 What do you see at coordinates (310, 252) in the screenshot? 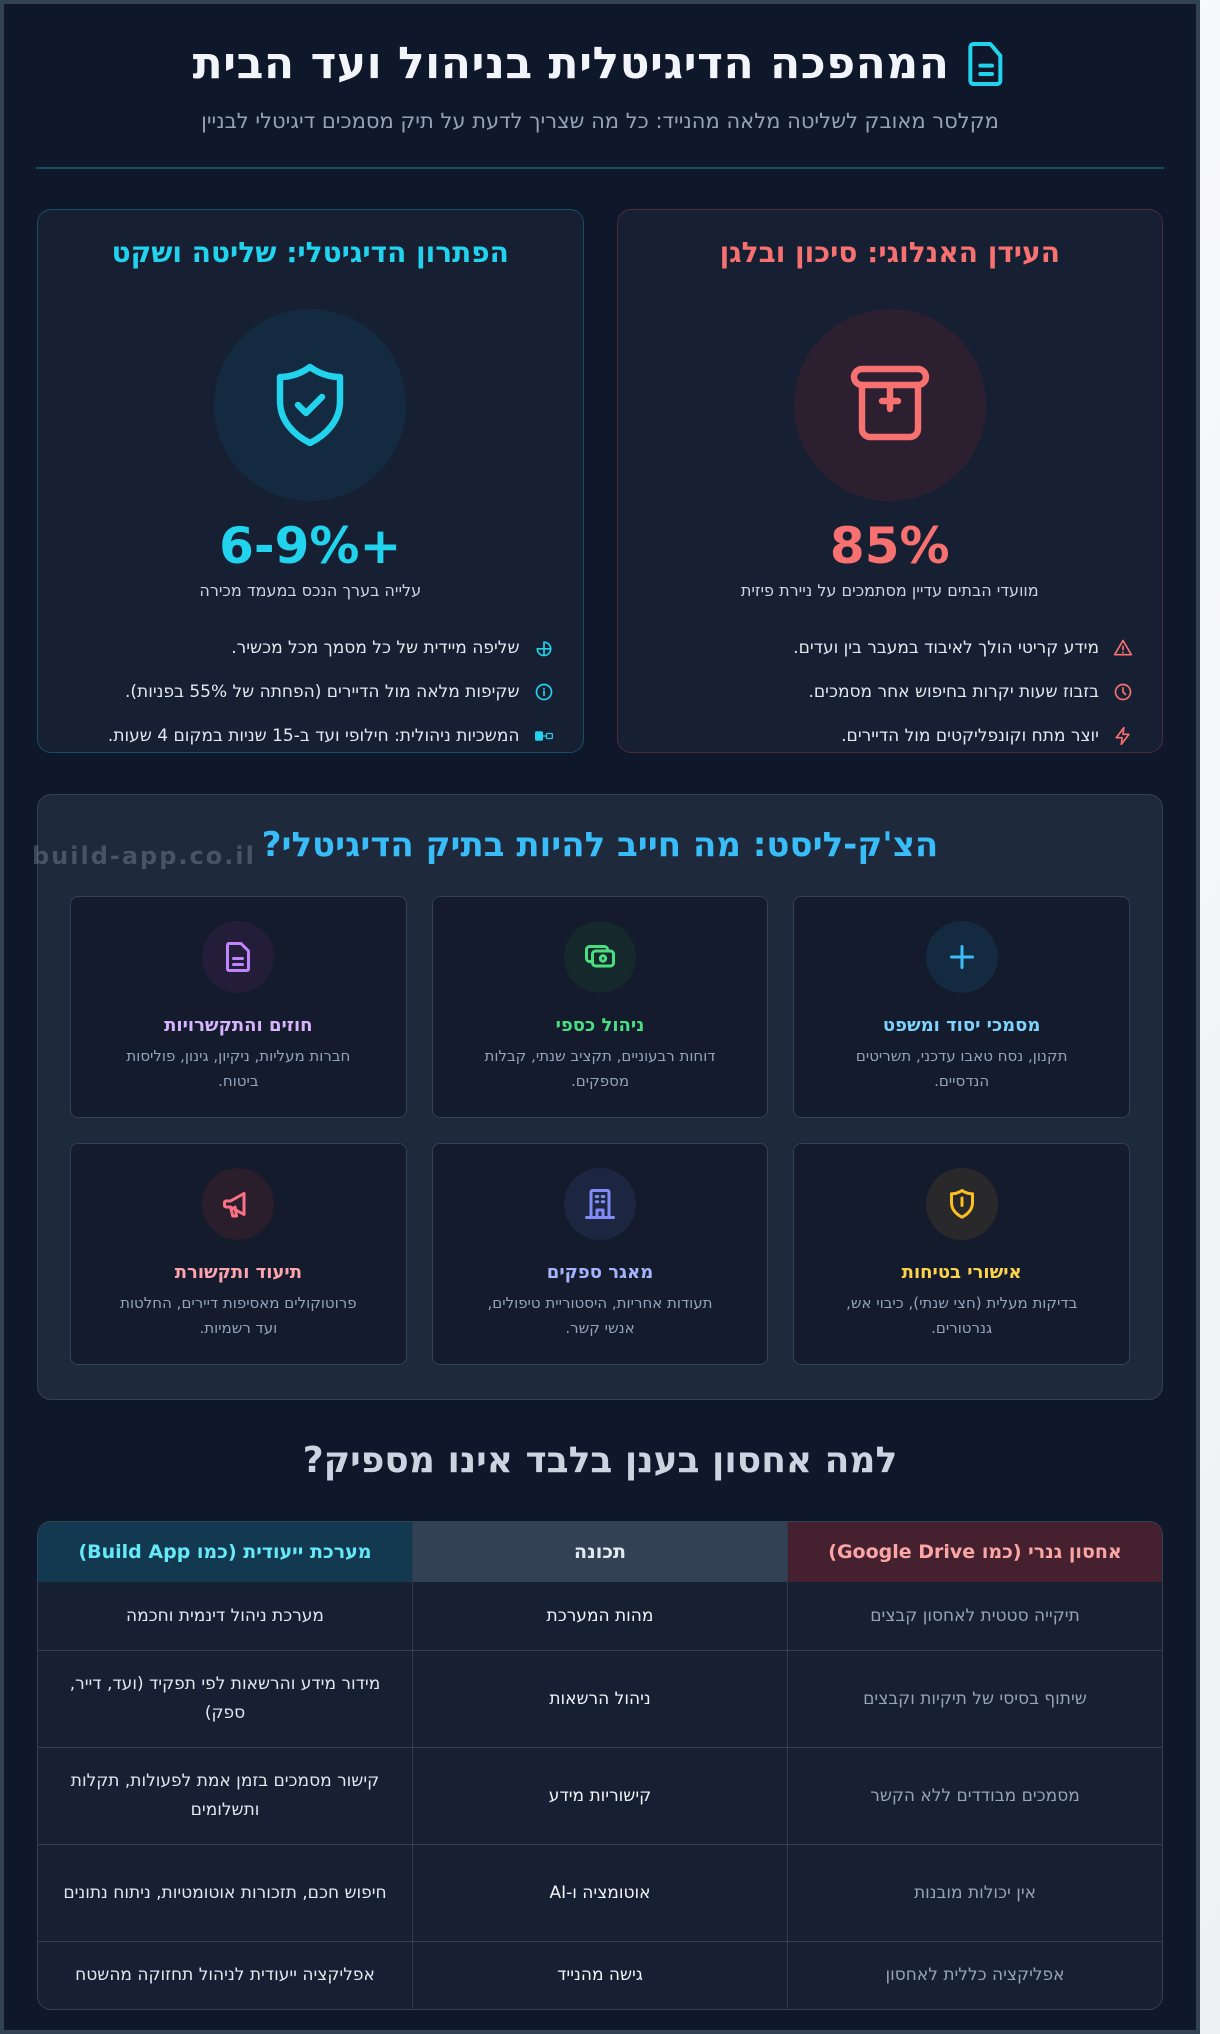
I see `digital-card-title: הפתרון הדיגיטלי: שליטה ושקט` at bounding box center [310, 252].